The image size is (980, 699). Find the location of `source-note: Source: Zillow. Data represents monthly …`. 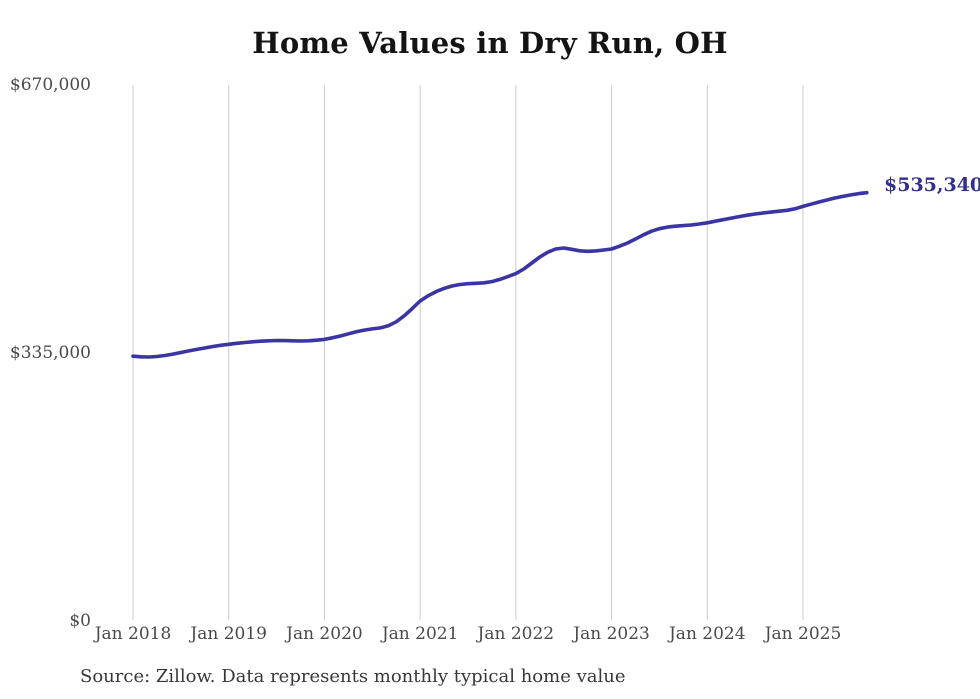

source-note: Source: Zillow. Data represents monthly … is located at coordinates (353, 676).